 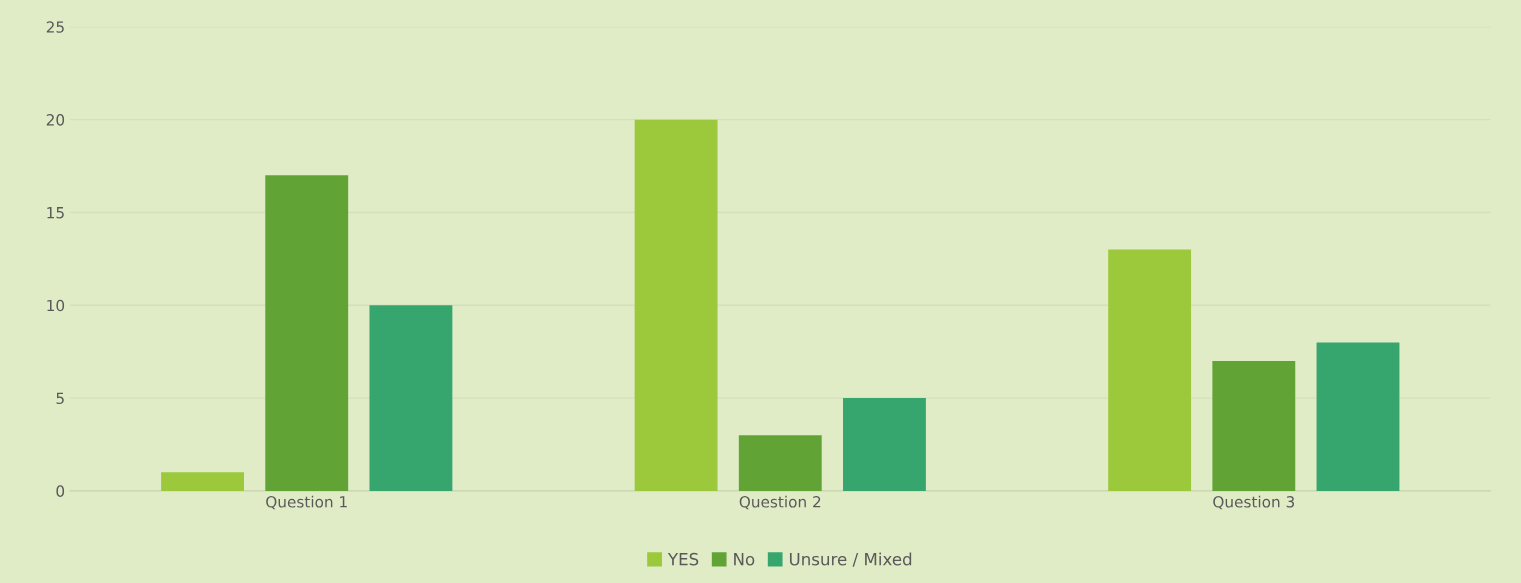 I want to click on y-tick-label: 0, so click(x=60, y=491).